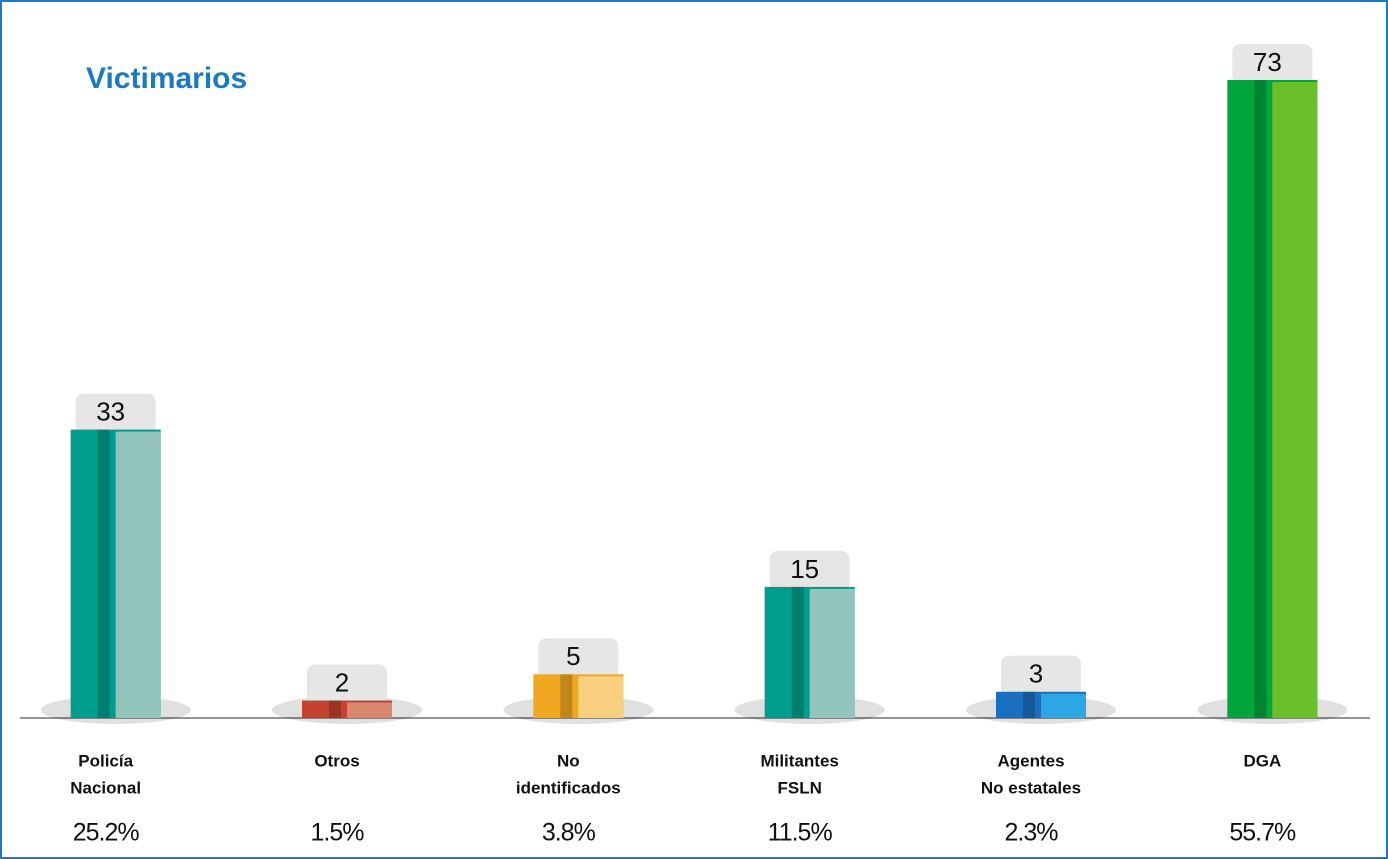  What do you see at coordinates (1262, 760) in the screenshot?
I see `category-label: DGA` at bounding box center [1262, 760].